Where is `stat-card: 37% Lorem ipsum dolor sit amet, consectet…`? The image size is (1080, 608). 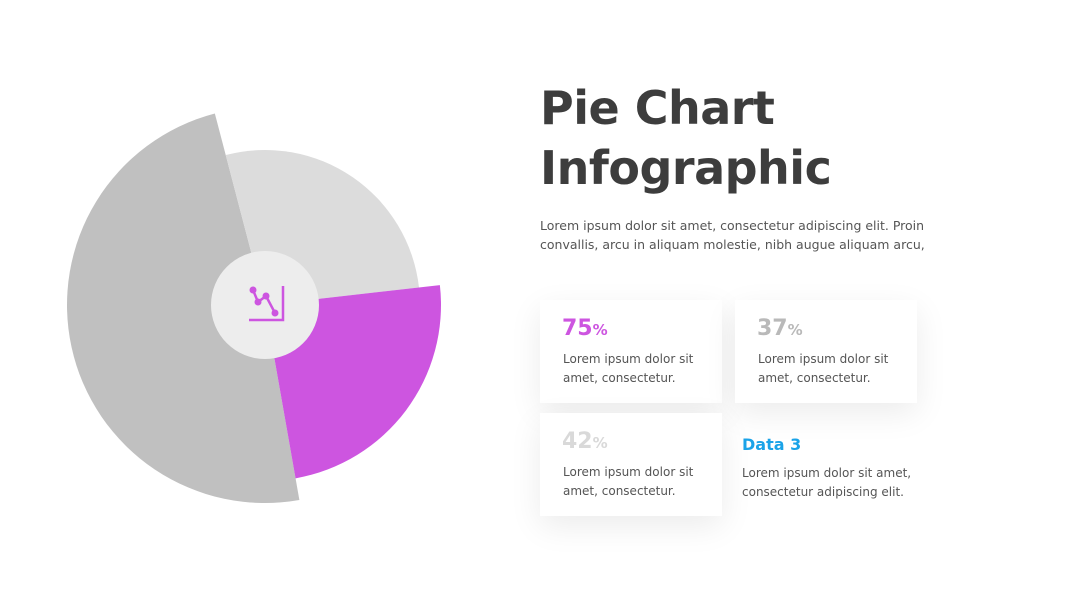
stat-card: 37% Lorem ipsum dolor sit amet, consectet… is located at coordinates (826, 351).